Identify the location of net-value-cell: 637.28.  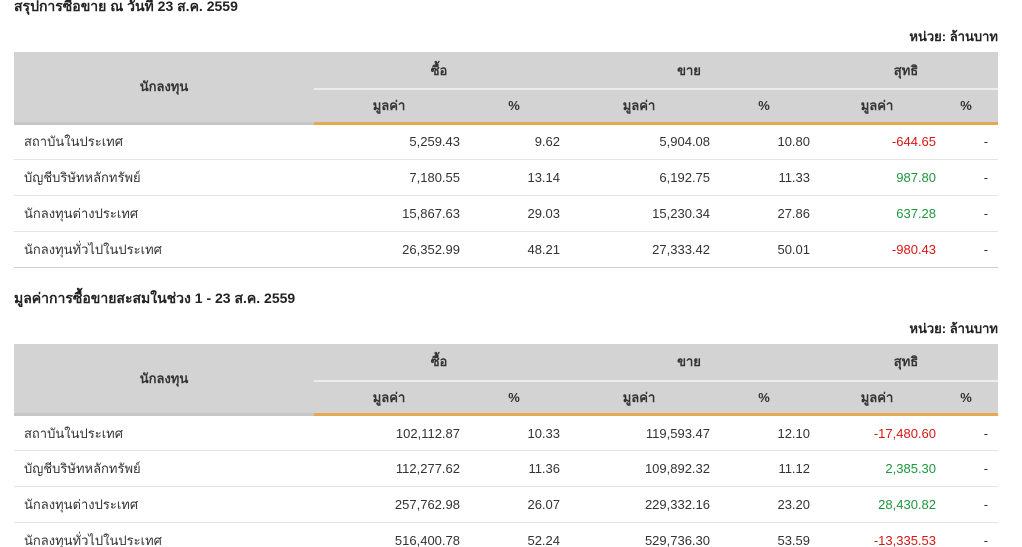
(877, 213).